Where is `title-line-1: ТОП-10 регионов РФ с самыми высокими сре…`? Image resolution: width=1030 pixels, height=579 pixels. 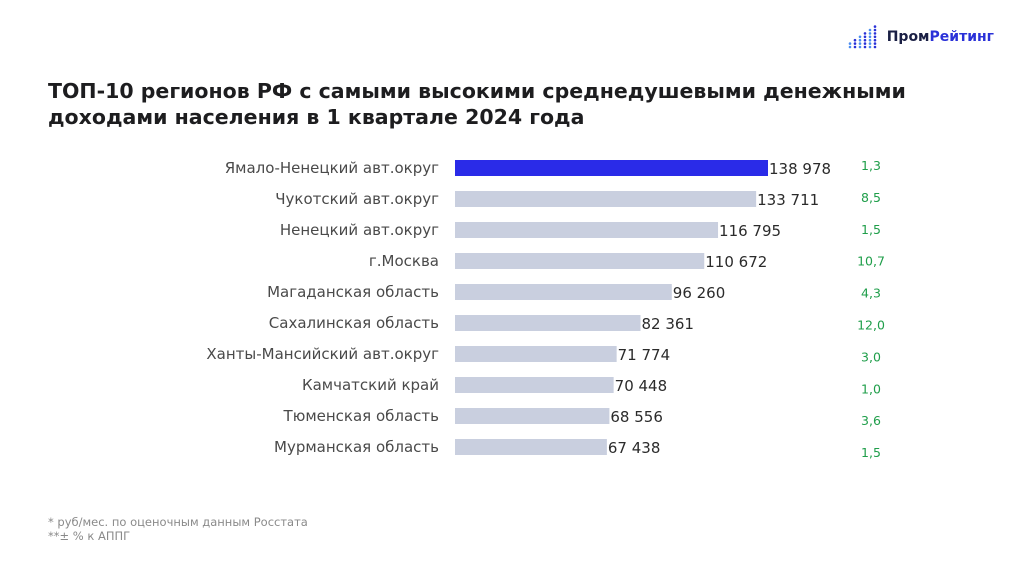
title-line-1: ТОП-10 регионов РФ с самыми высокими сре… is located at coordinates (477, 91).